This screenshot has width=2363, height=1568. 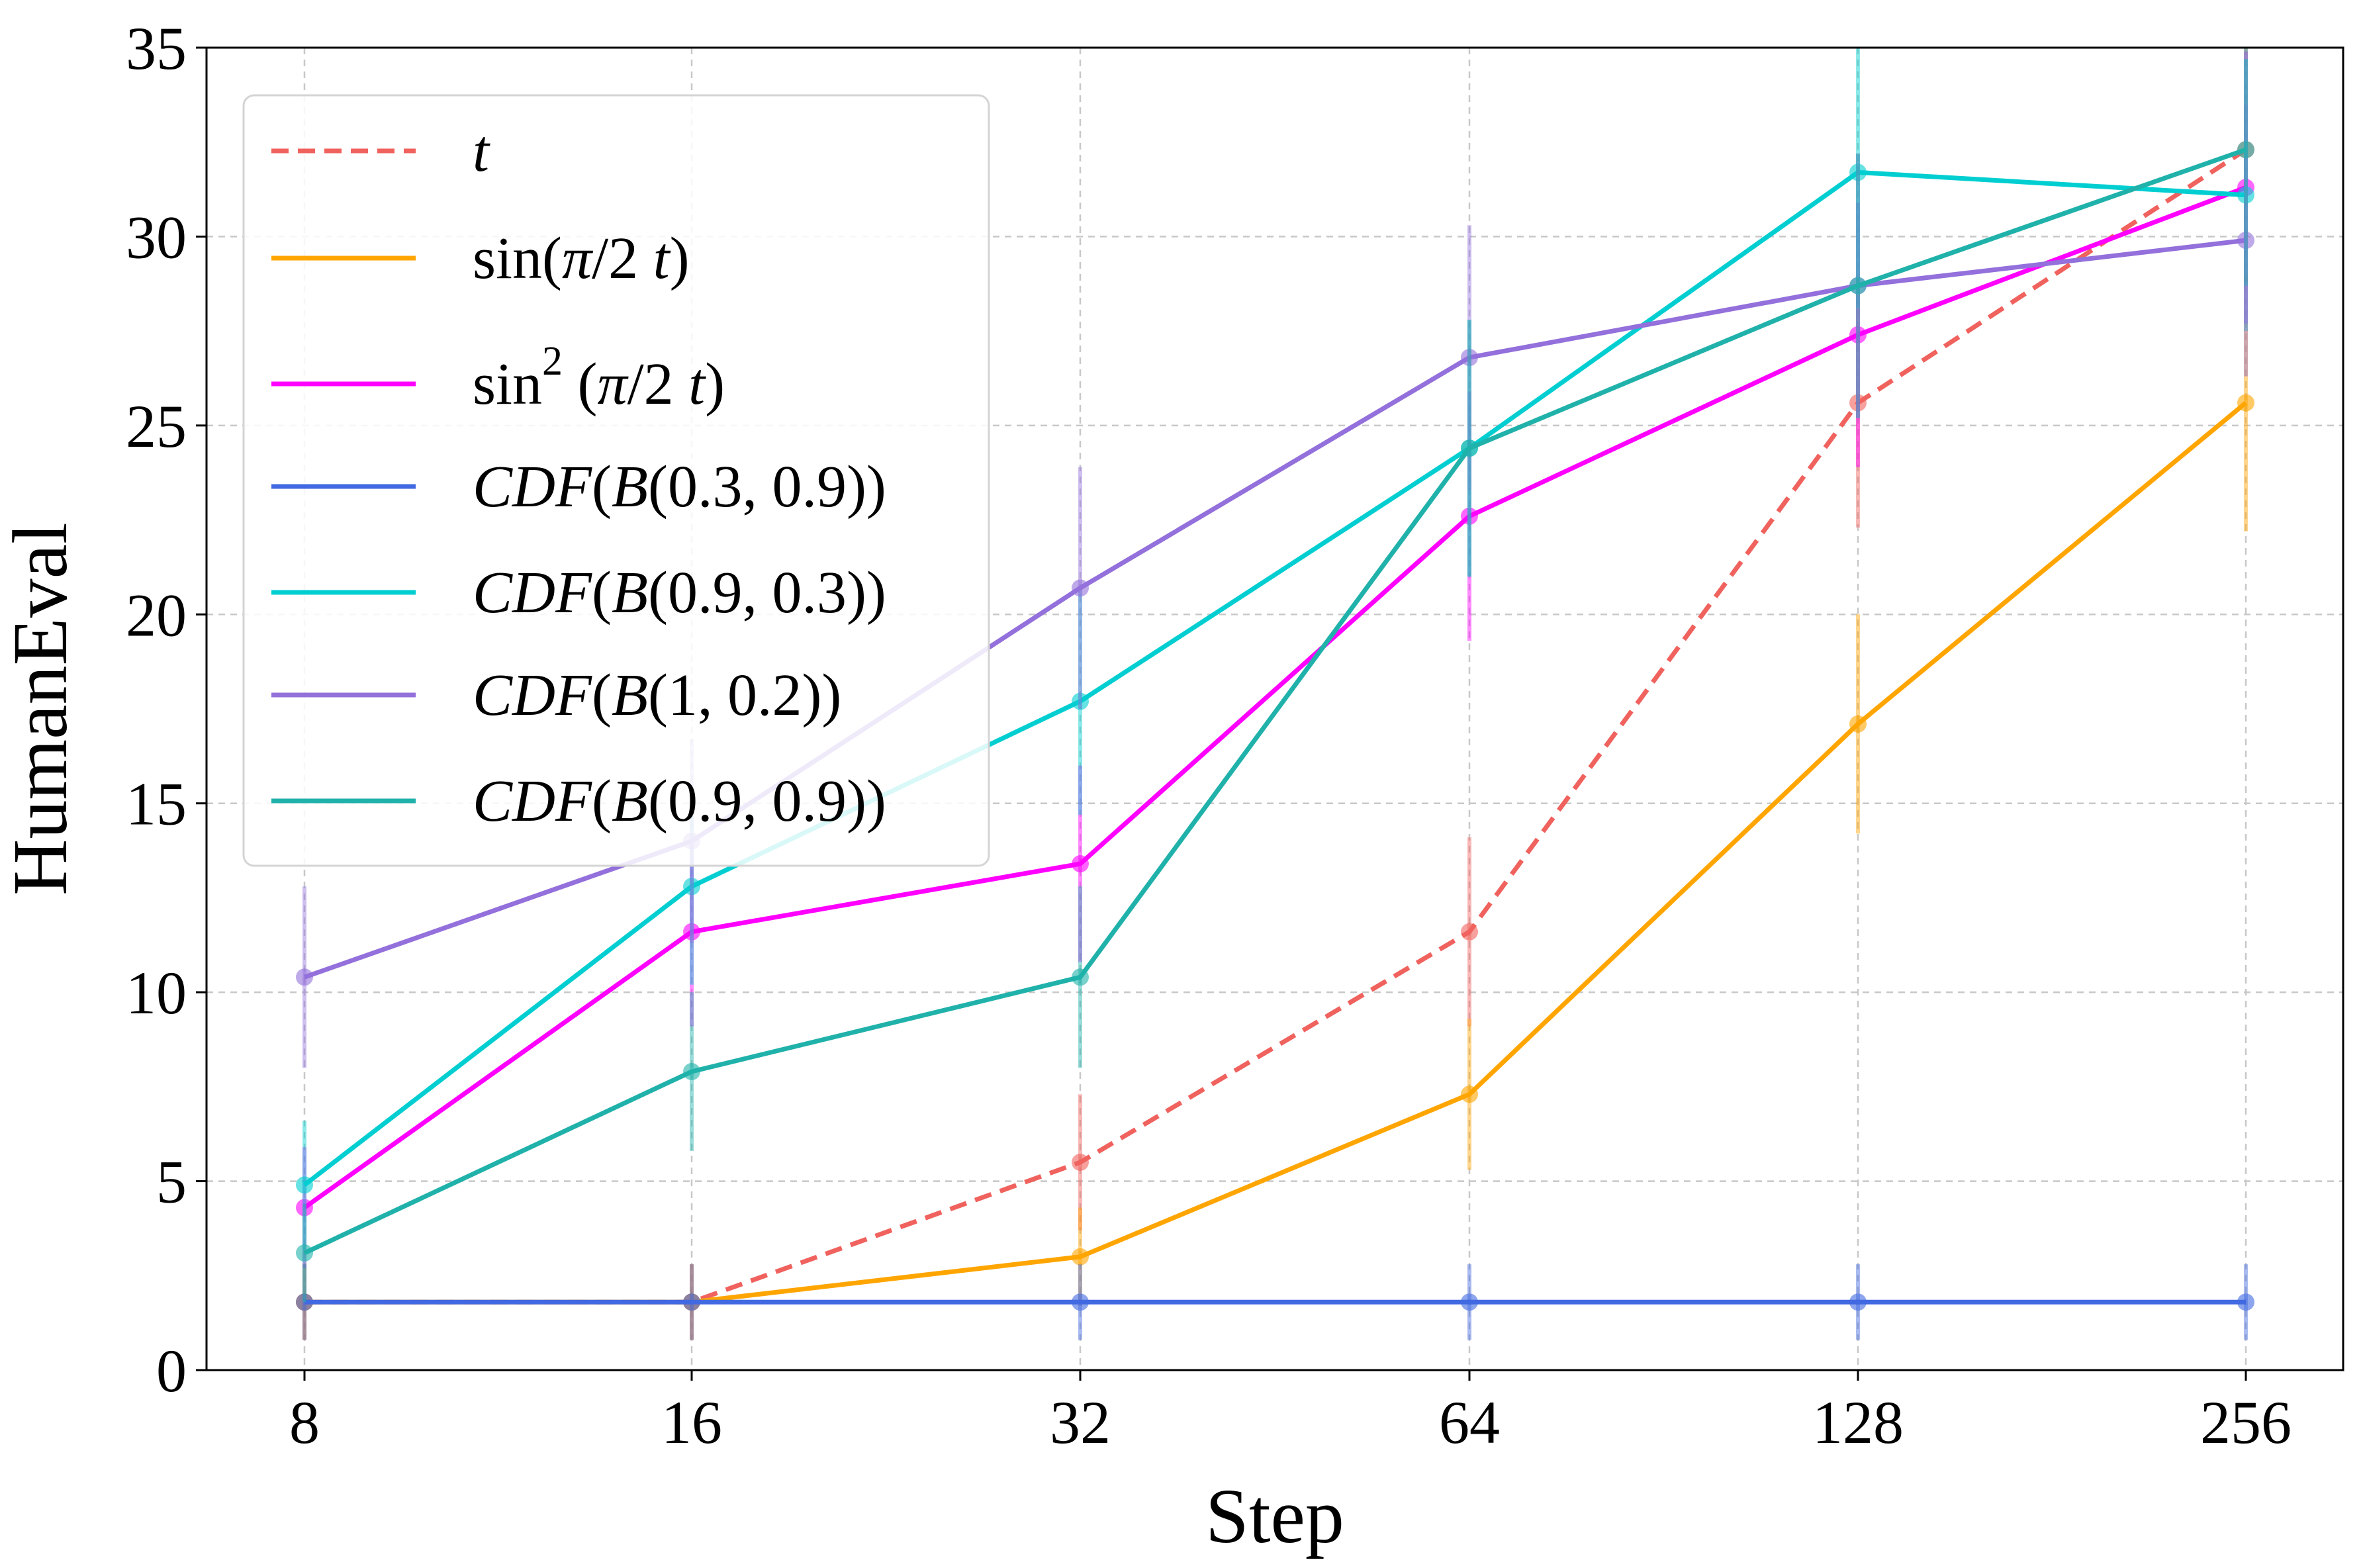 I want to click on y-tick-label: 5, so click(x=171, y=1182).